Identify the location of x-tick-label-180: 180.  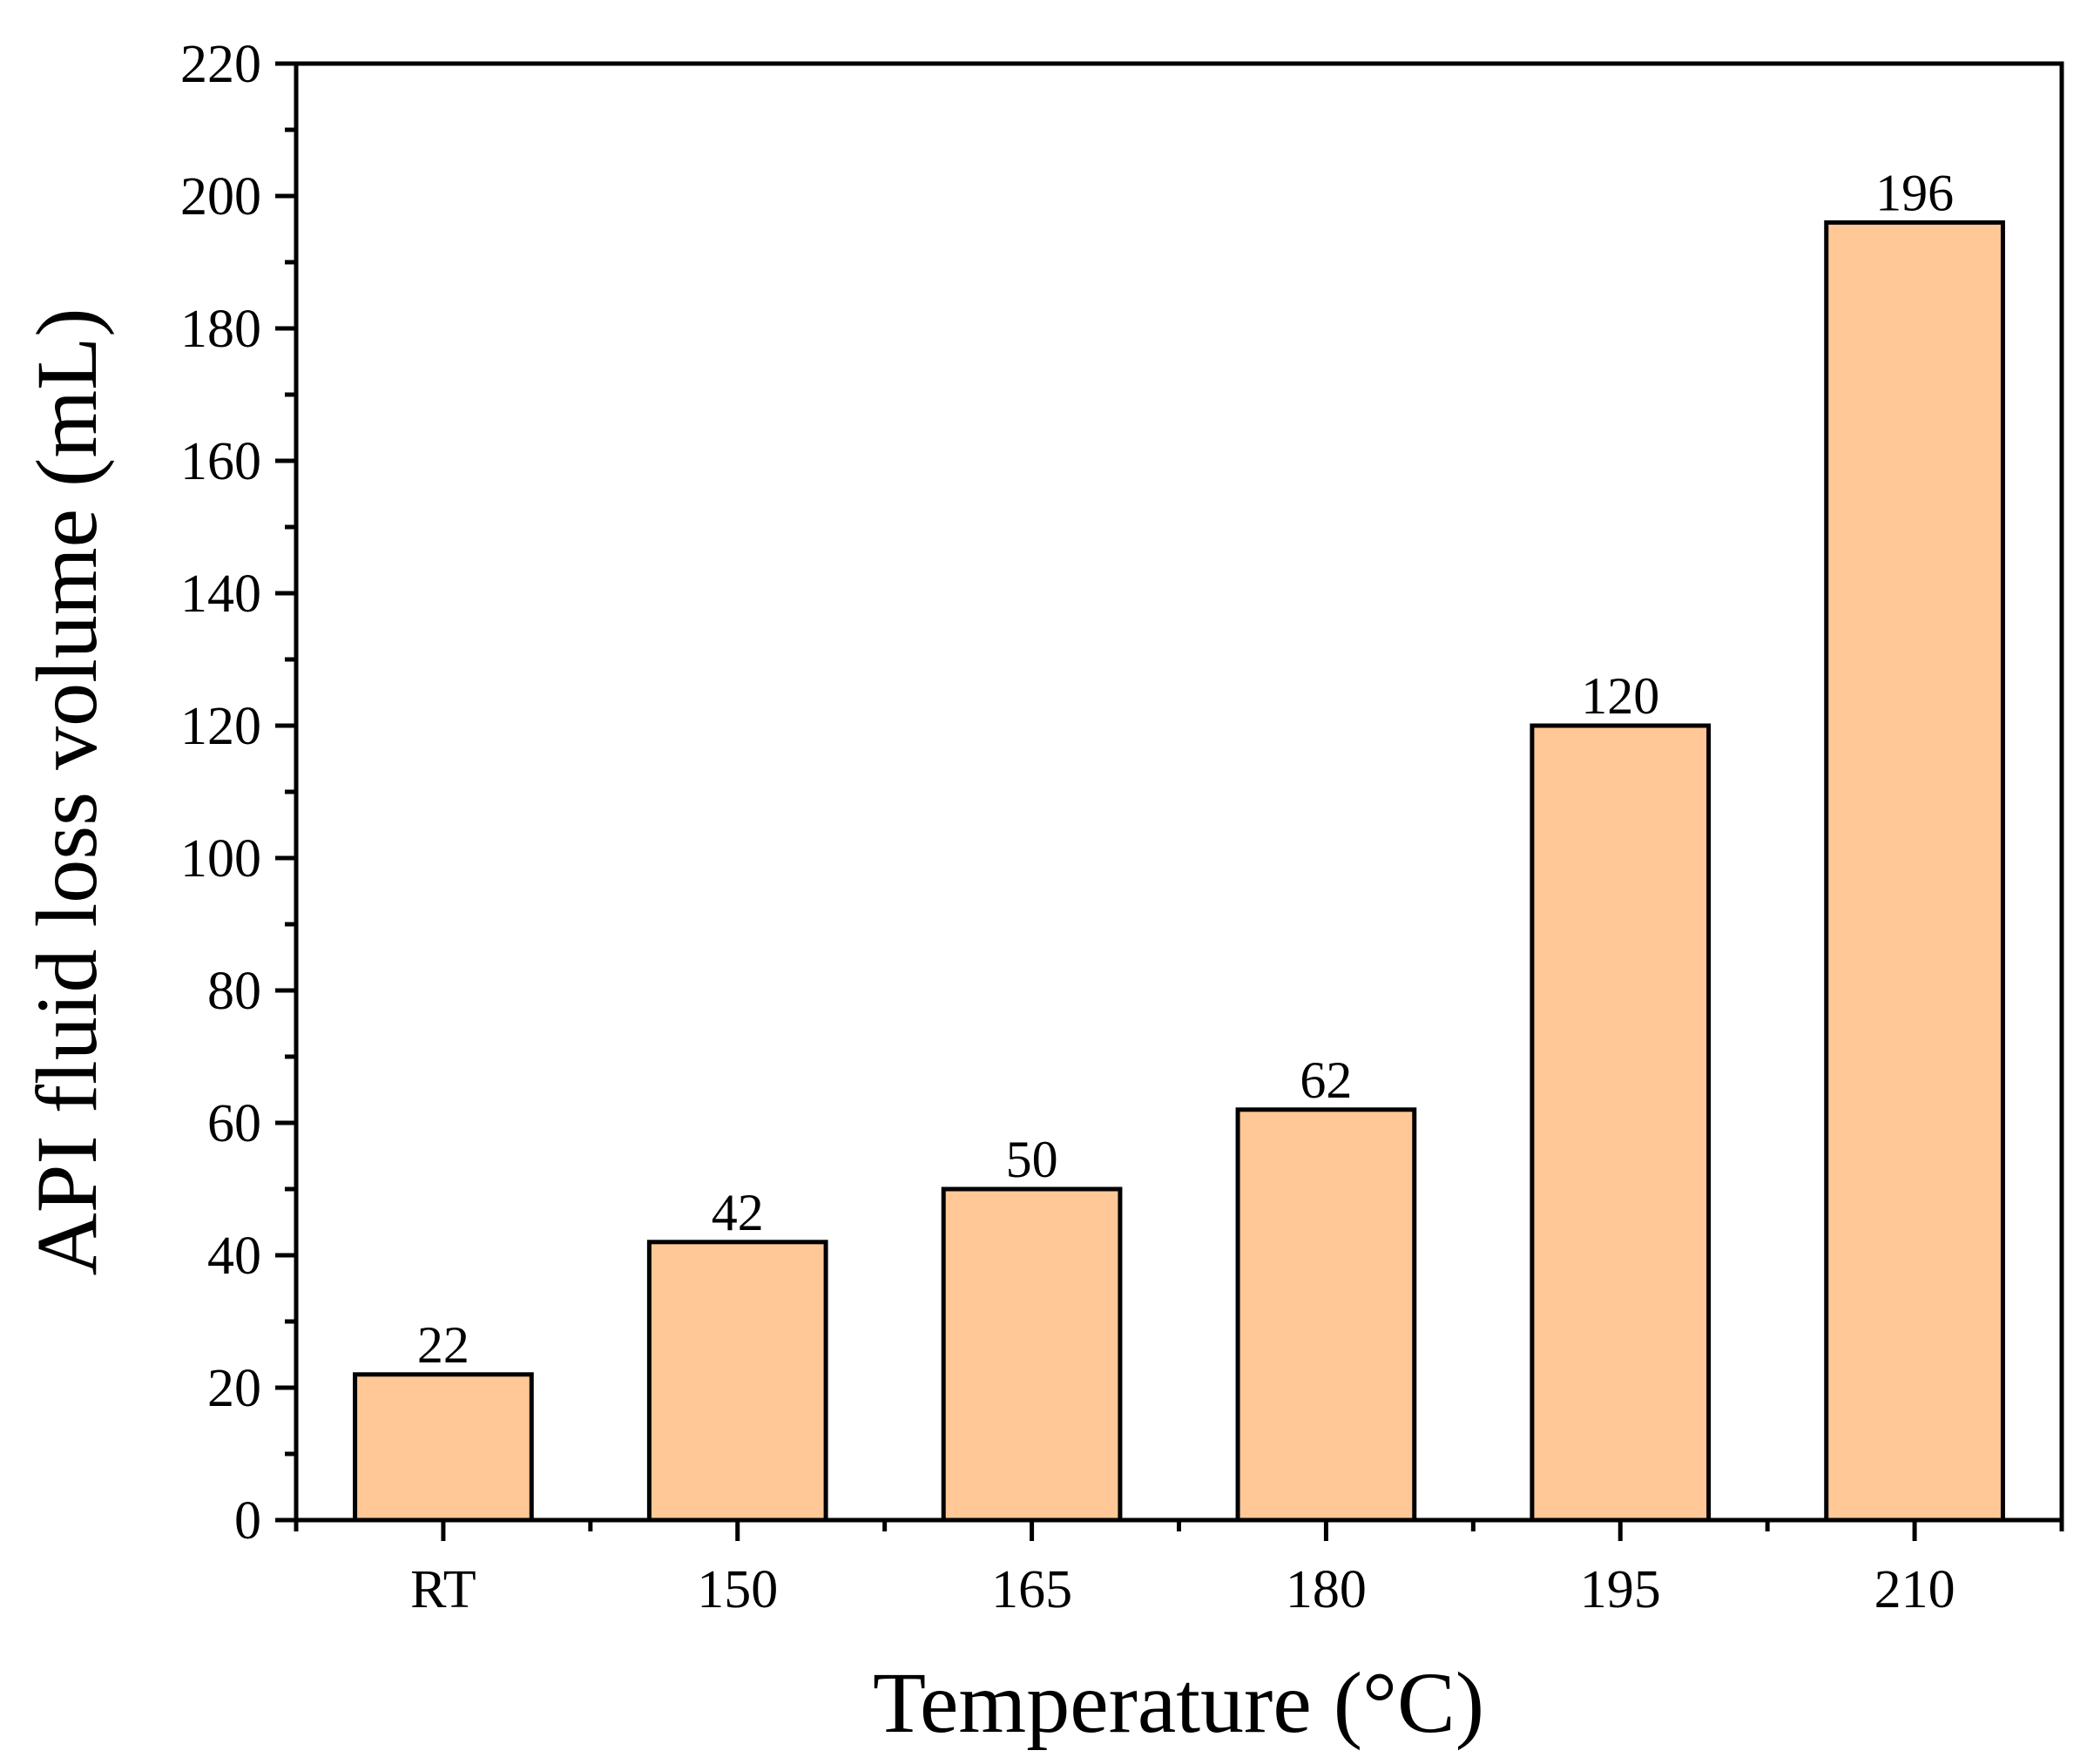
(1326, 1589).